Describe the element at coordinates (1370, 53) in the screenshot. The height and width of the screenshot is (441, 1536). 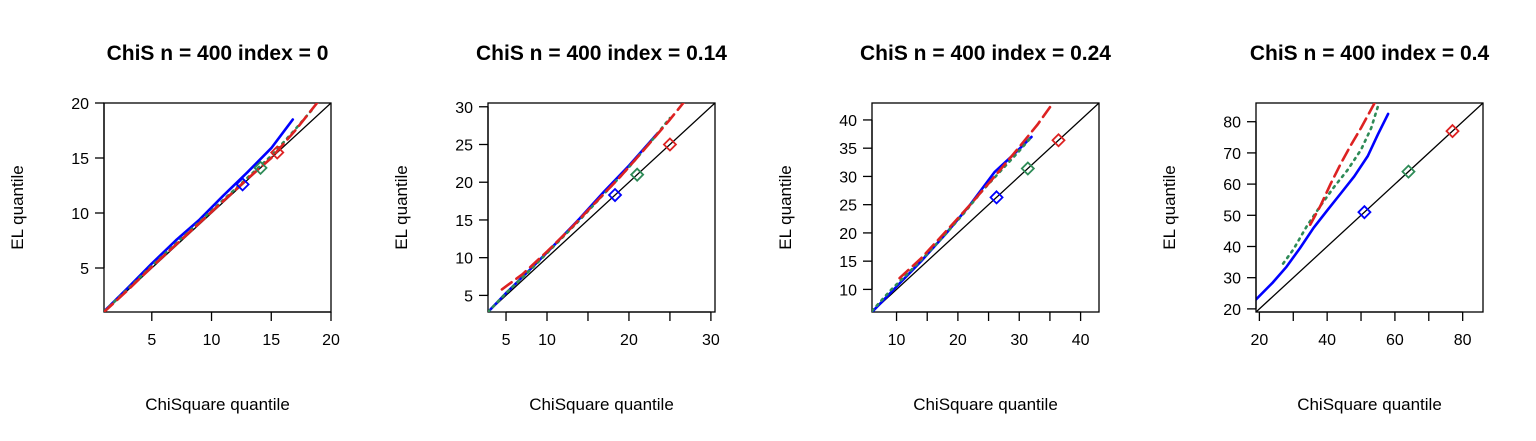
I see `chart-title: ChiS n = 400 index = 0.4` at that location.